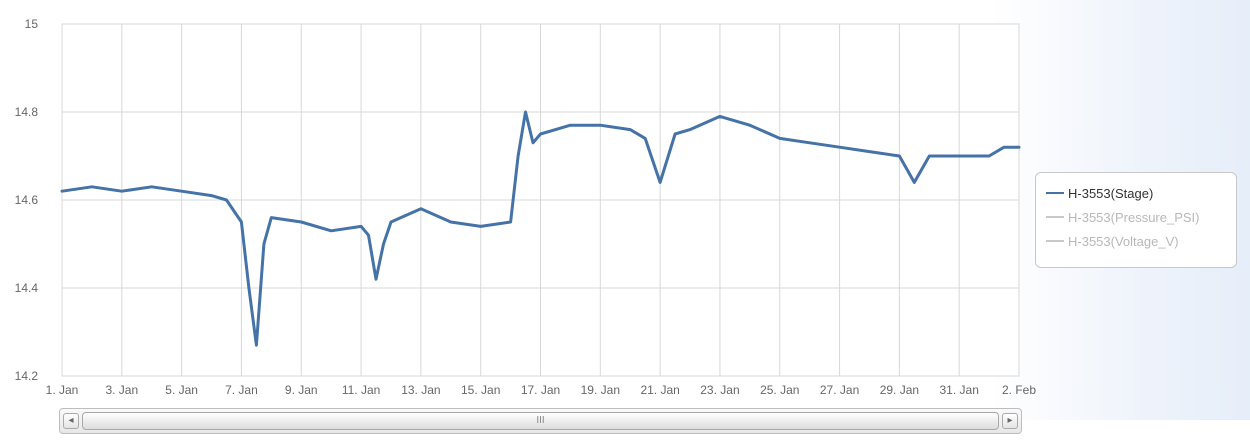  Describe the element at coordinates (659, 390) in the screenshot. I see `x-tick-label: 21. Jan` at that location.